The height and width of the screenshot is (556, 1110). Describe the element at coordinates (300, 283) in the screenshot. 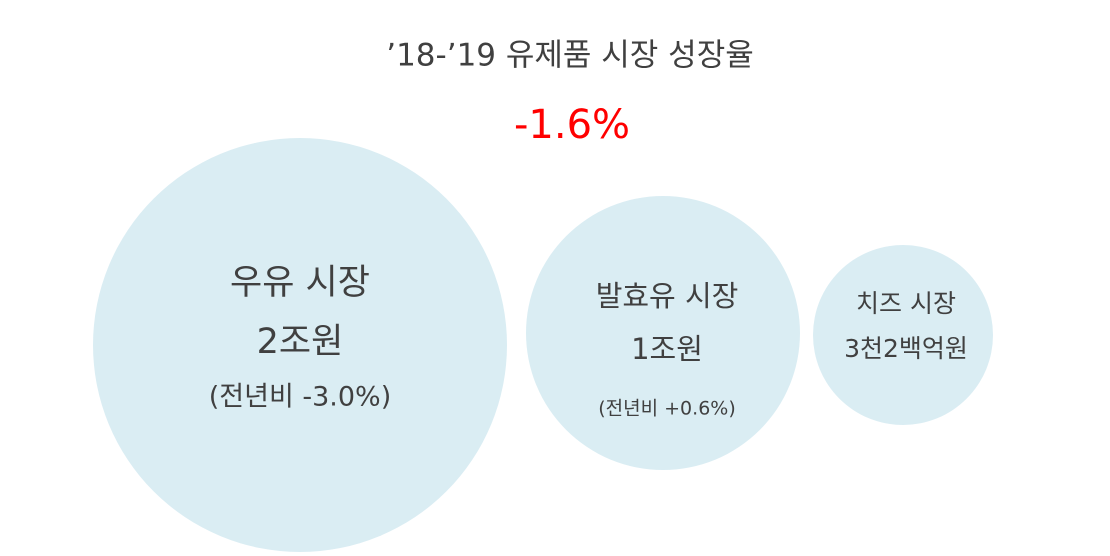

I see `bubble-name: 우유 시장` at that location.